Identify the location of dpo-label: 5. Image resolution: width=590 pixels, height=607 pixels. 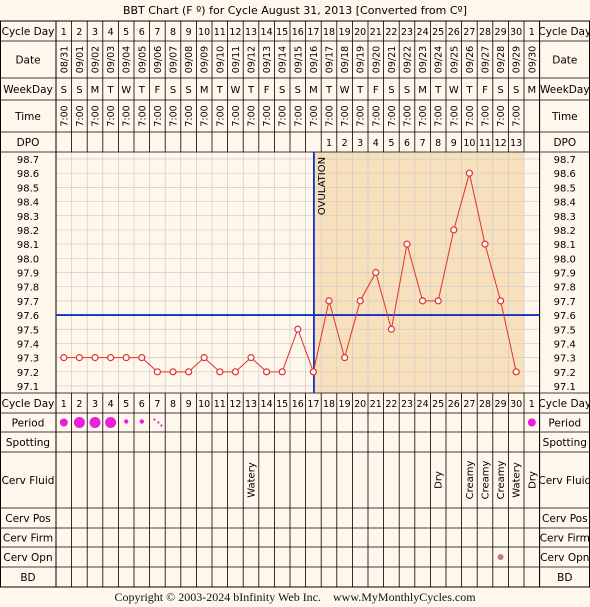
(391, 143).